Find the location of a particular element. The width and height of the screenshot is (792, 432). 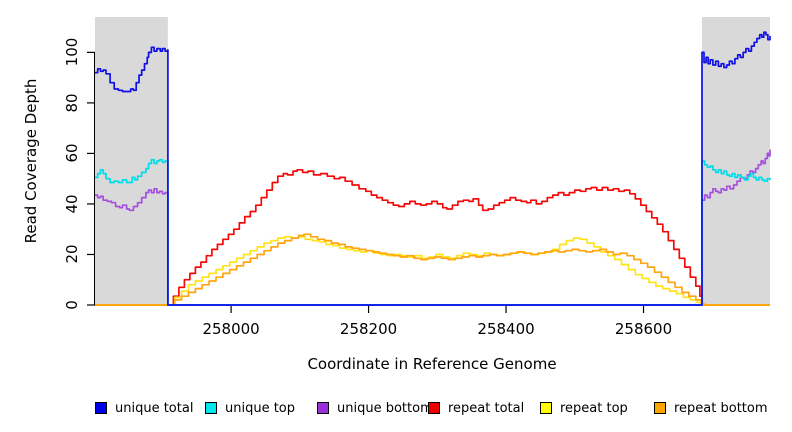

y-tick-label: 40 is located at coordinates (72, 204).